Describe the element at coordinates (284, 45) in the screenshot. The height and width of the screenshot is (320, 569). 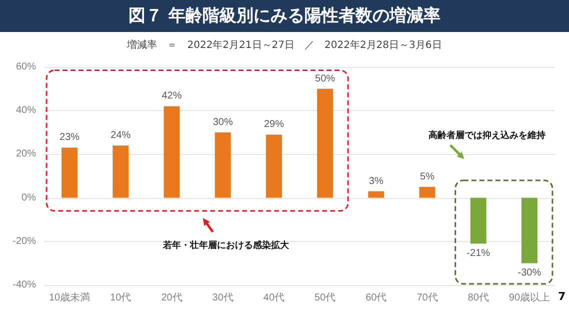
I see `chart-subtitle: 増減率 ＝ 2022年2月21日～27日 ／ 2022年2月28日～3月6日` at that location.